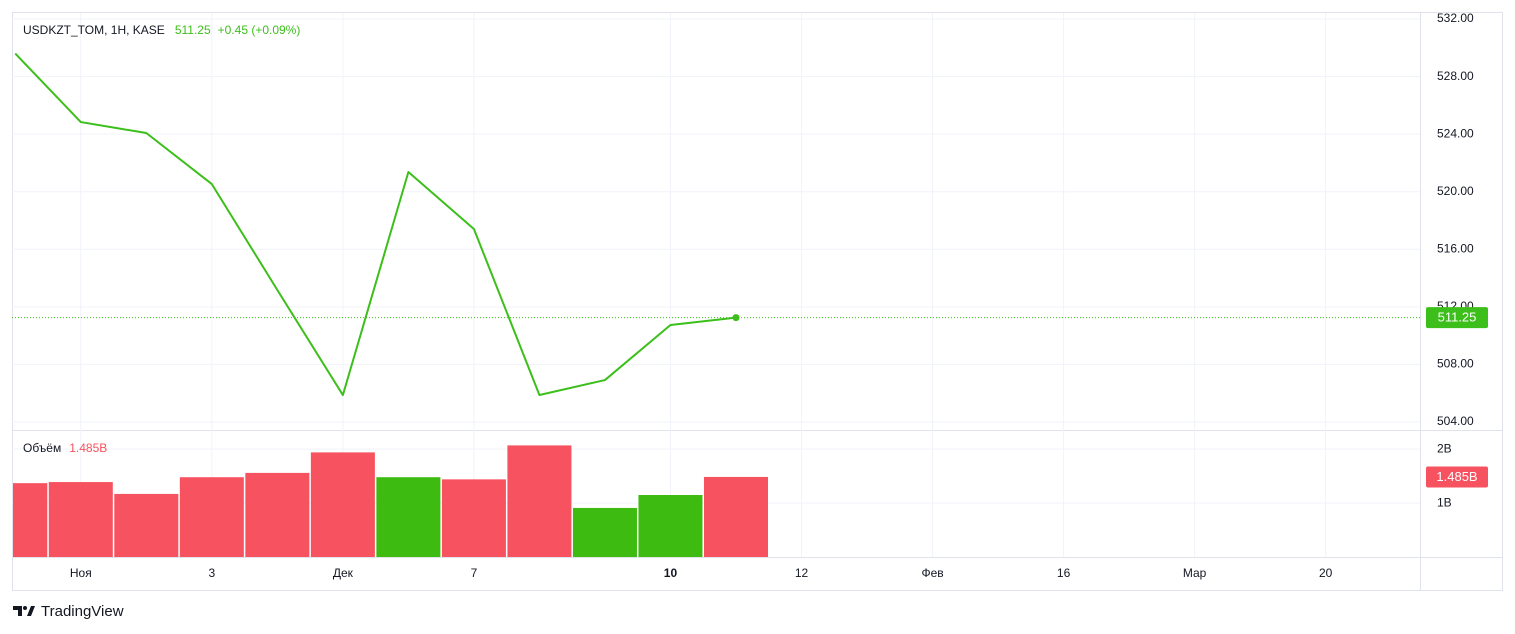 The width and height of the screenshot is (1515, 634). Describe the element at coordinates (343, 573) in the screenshot. I see `x-tick-label: Дек` at that location.